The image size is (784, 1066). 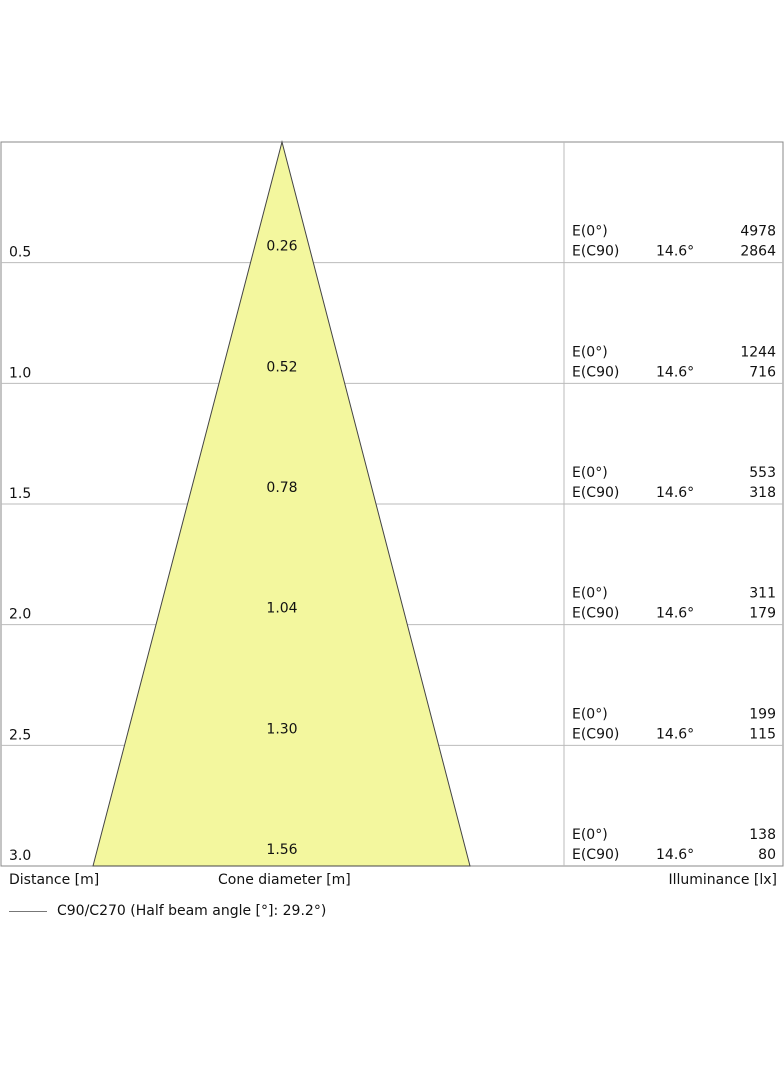 What do you see at coordinates (762, 614) in the screenshot?
I see `ec90-value: 179` at bounding box center [762, 614].